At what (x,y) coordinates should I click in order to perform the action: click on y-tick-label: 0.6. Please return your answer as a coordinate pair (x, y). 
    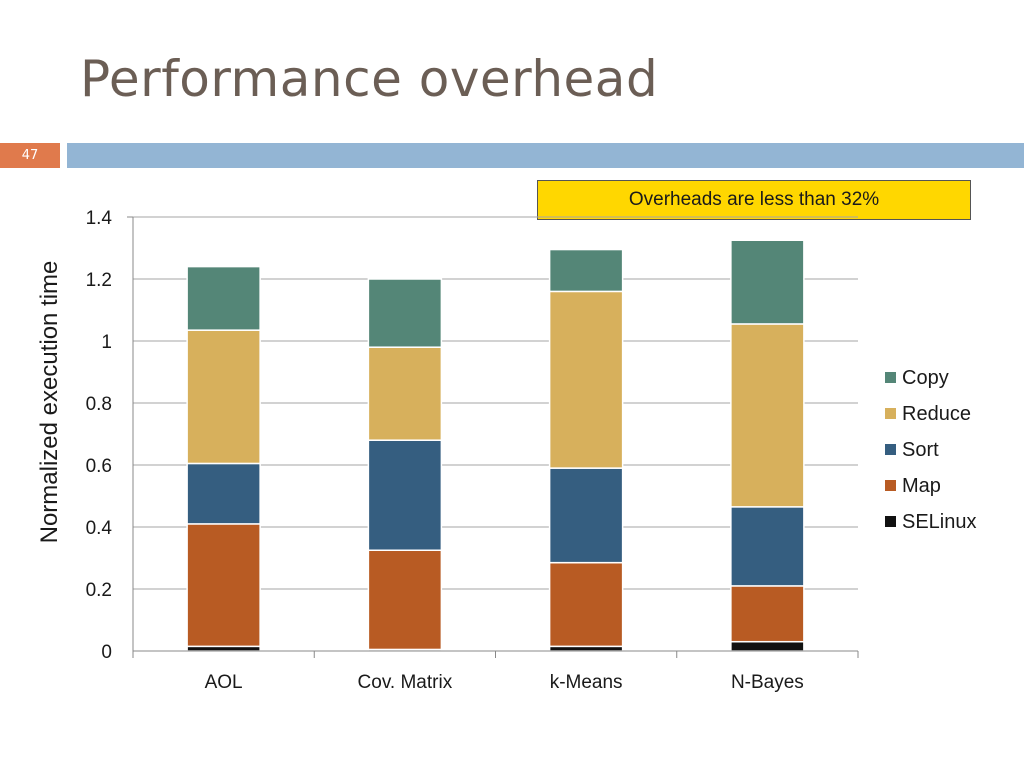
    Looking at the image, I should click on (99, 466).